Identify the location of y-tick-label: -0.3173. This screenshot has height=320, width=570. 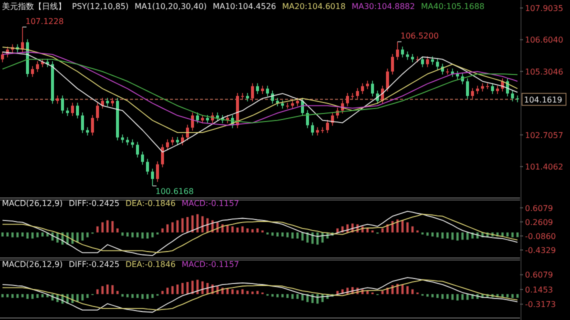
(540, 305).